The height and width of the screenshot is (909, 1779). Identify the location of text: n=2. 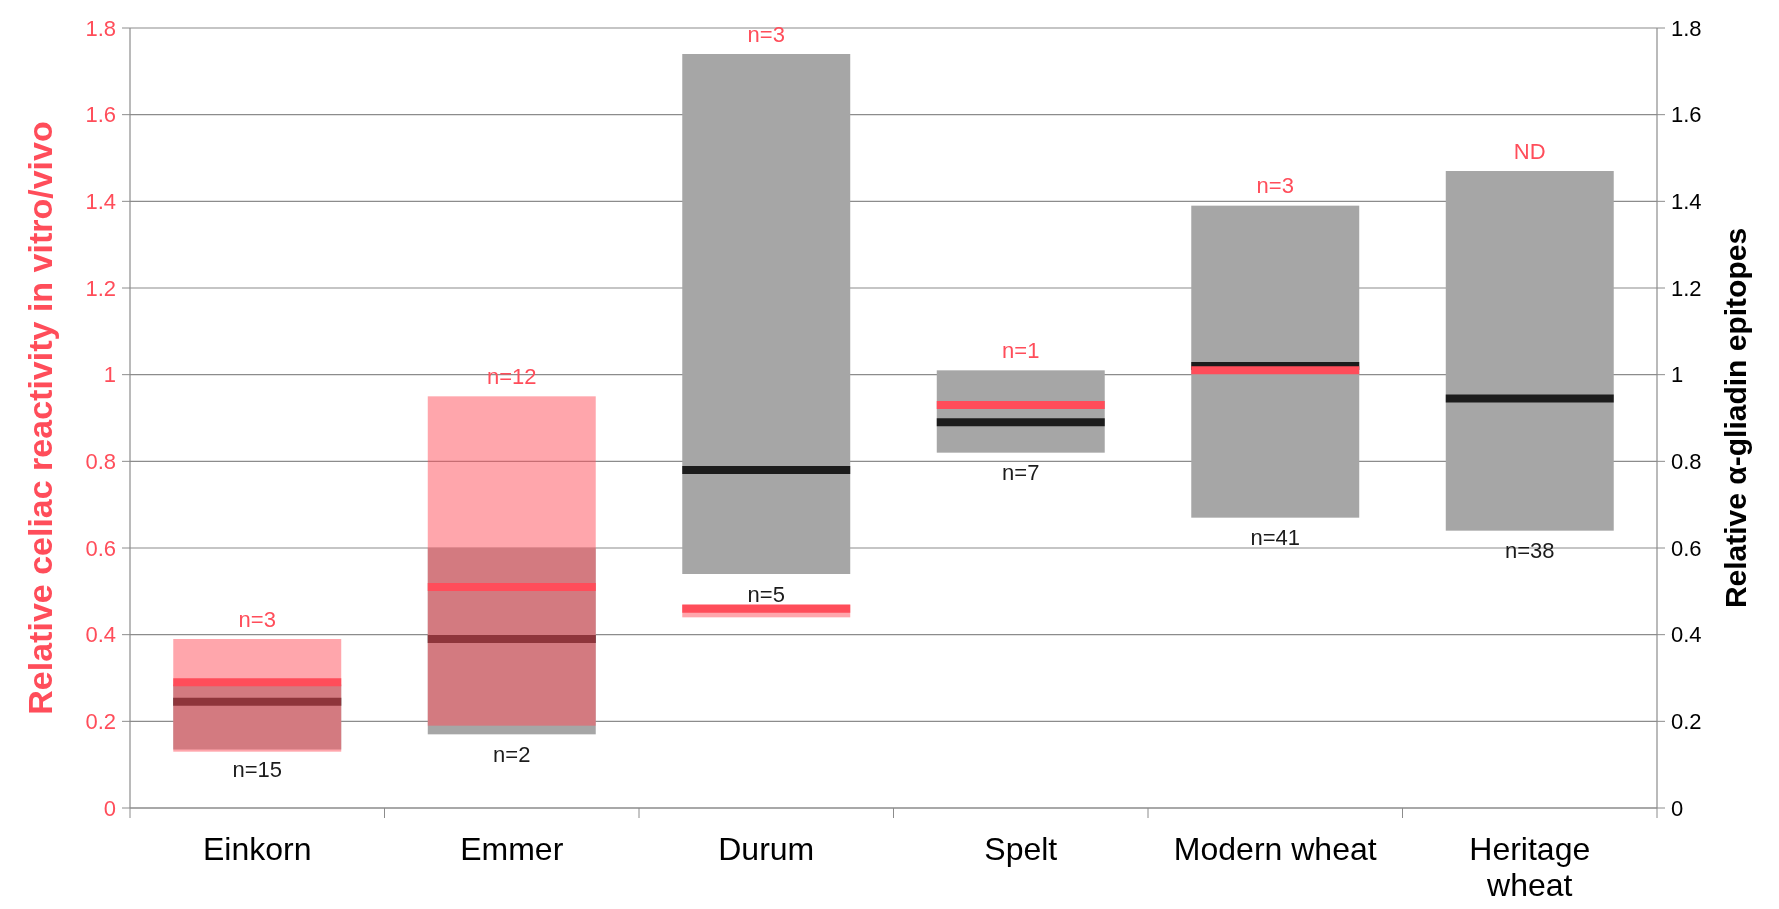
(512, 755).